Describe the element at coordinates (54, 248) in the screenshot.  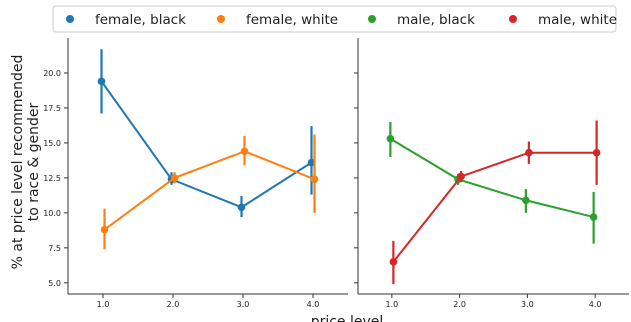
I see `y-tick-label: 7.5` at that location.